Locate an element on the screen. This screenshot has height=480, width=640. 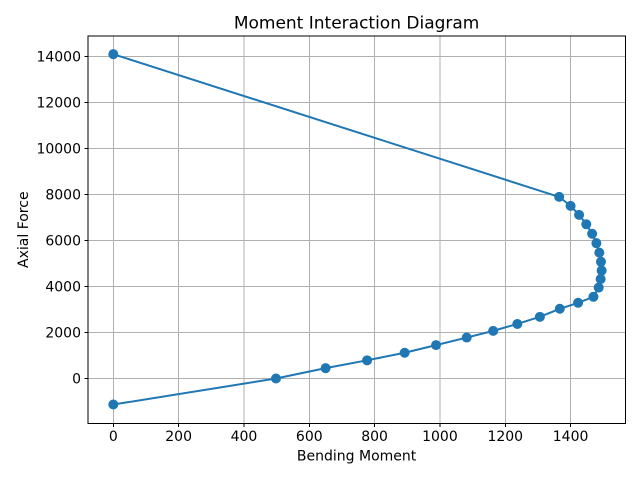
y-axis-label: Axial Force is located at coordinates (24, 229).